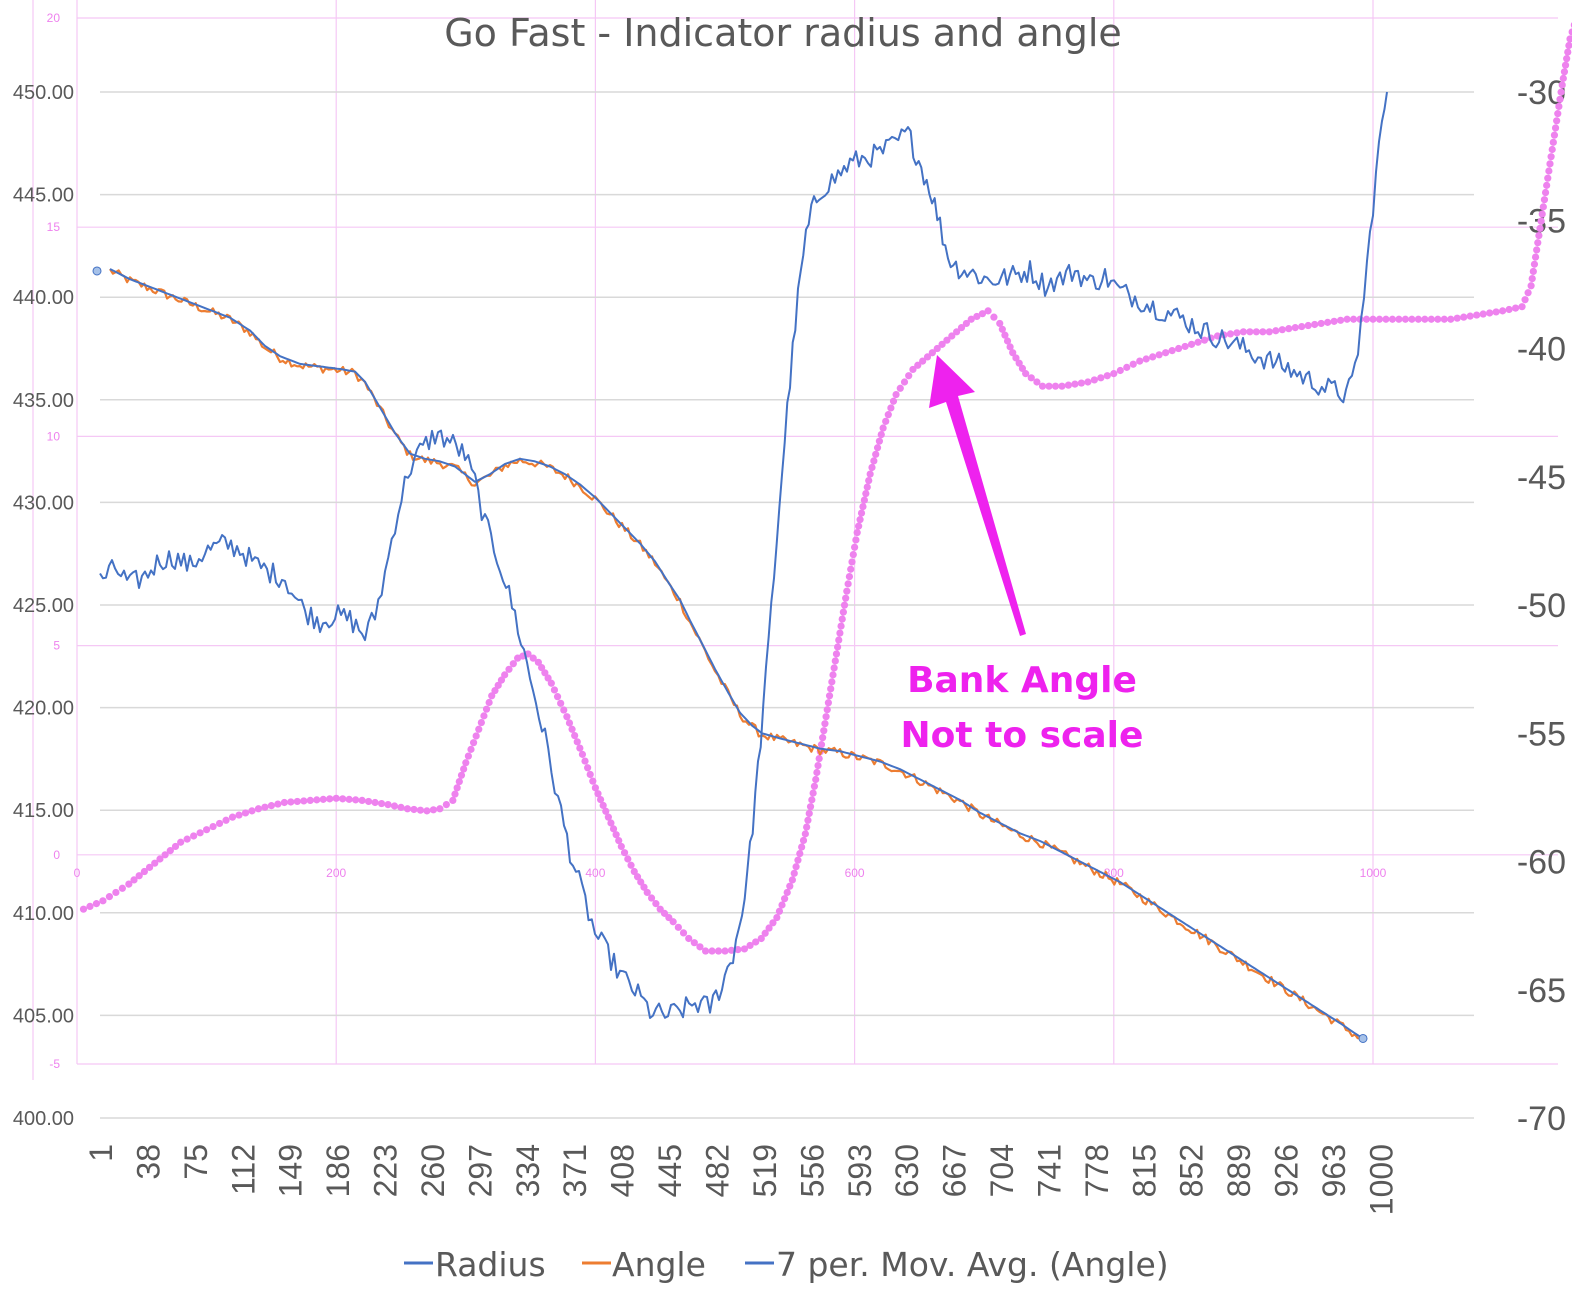 The width and height of the screenshot is (1572, 1296). Describe the element at coordinates (43, 196) in the screenshot. I see `left-tick-label: 445.00` at that location.